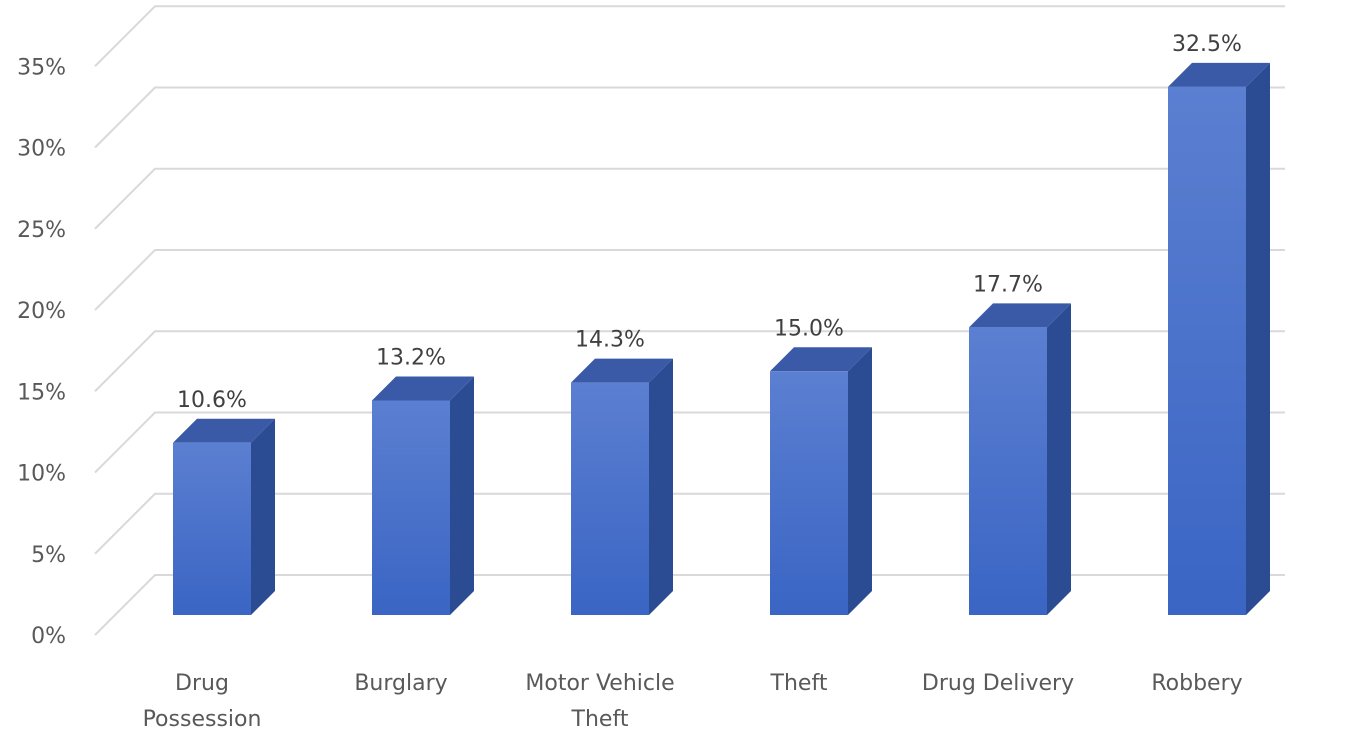 This screenshot has height=737, width=1347. I want to click on y-tick-label: 5%, so click(48, 555).